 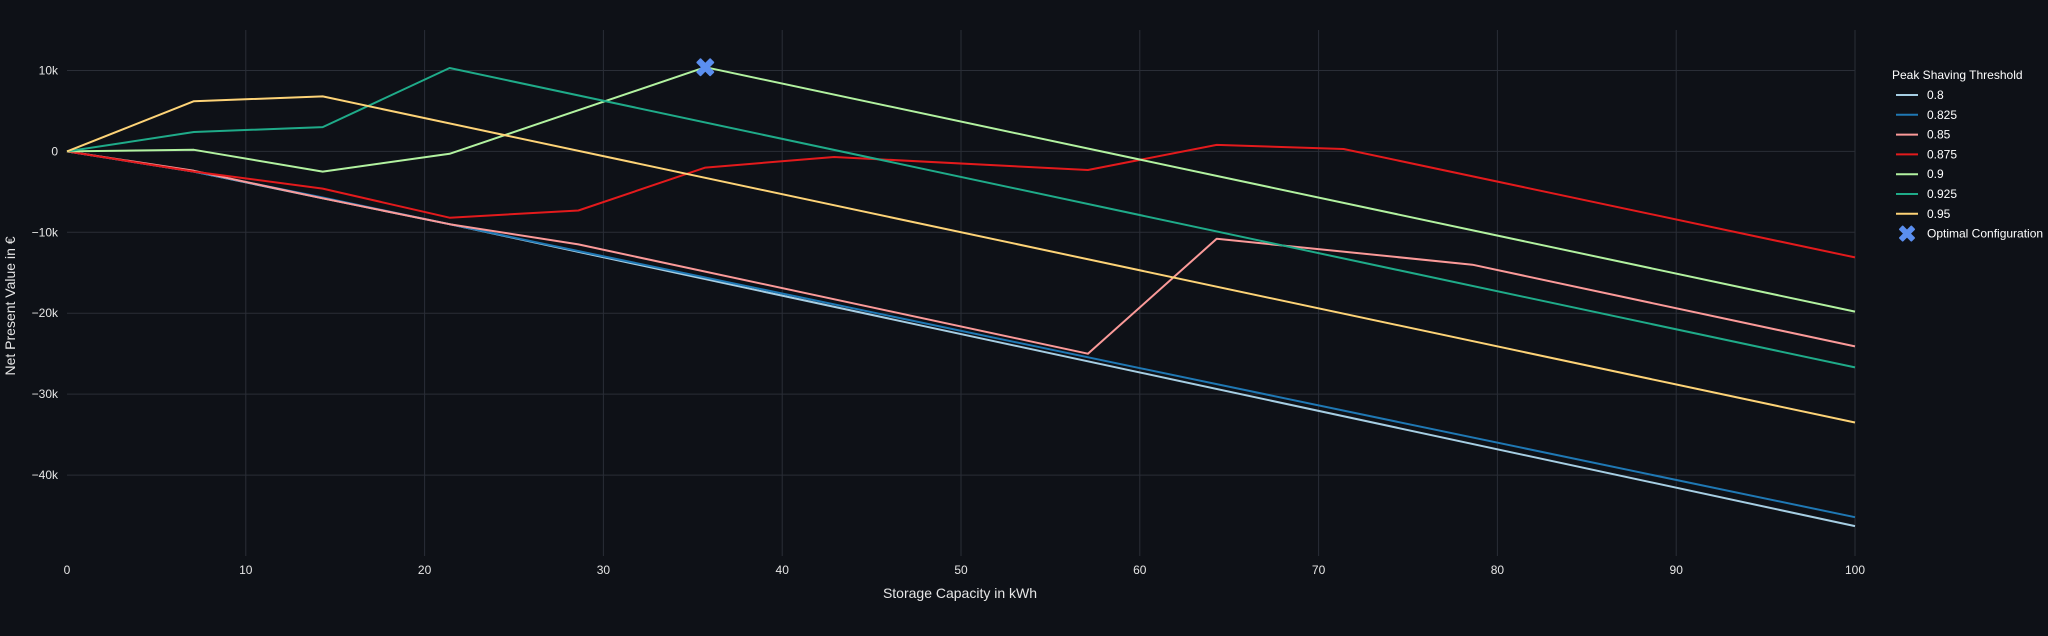 What do you see at coordinates (961, 570) in the screenshot?
I see `x-tick-label: 50` at bounding box center [961, 570].